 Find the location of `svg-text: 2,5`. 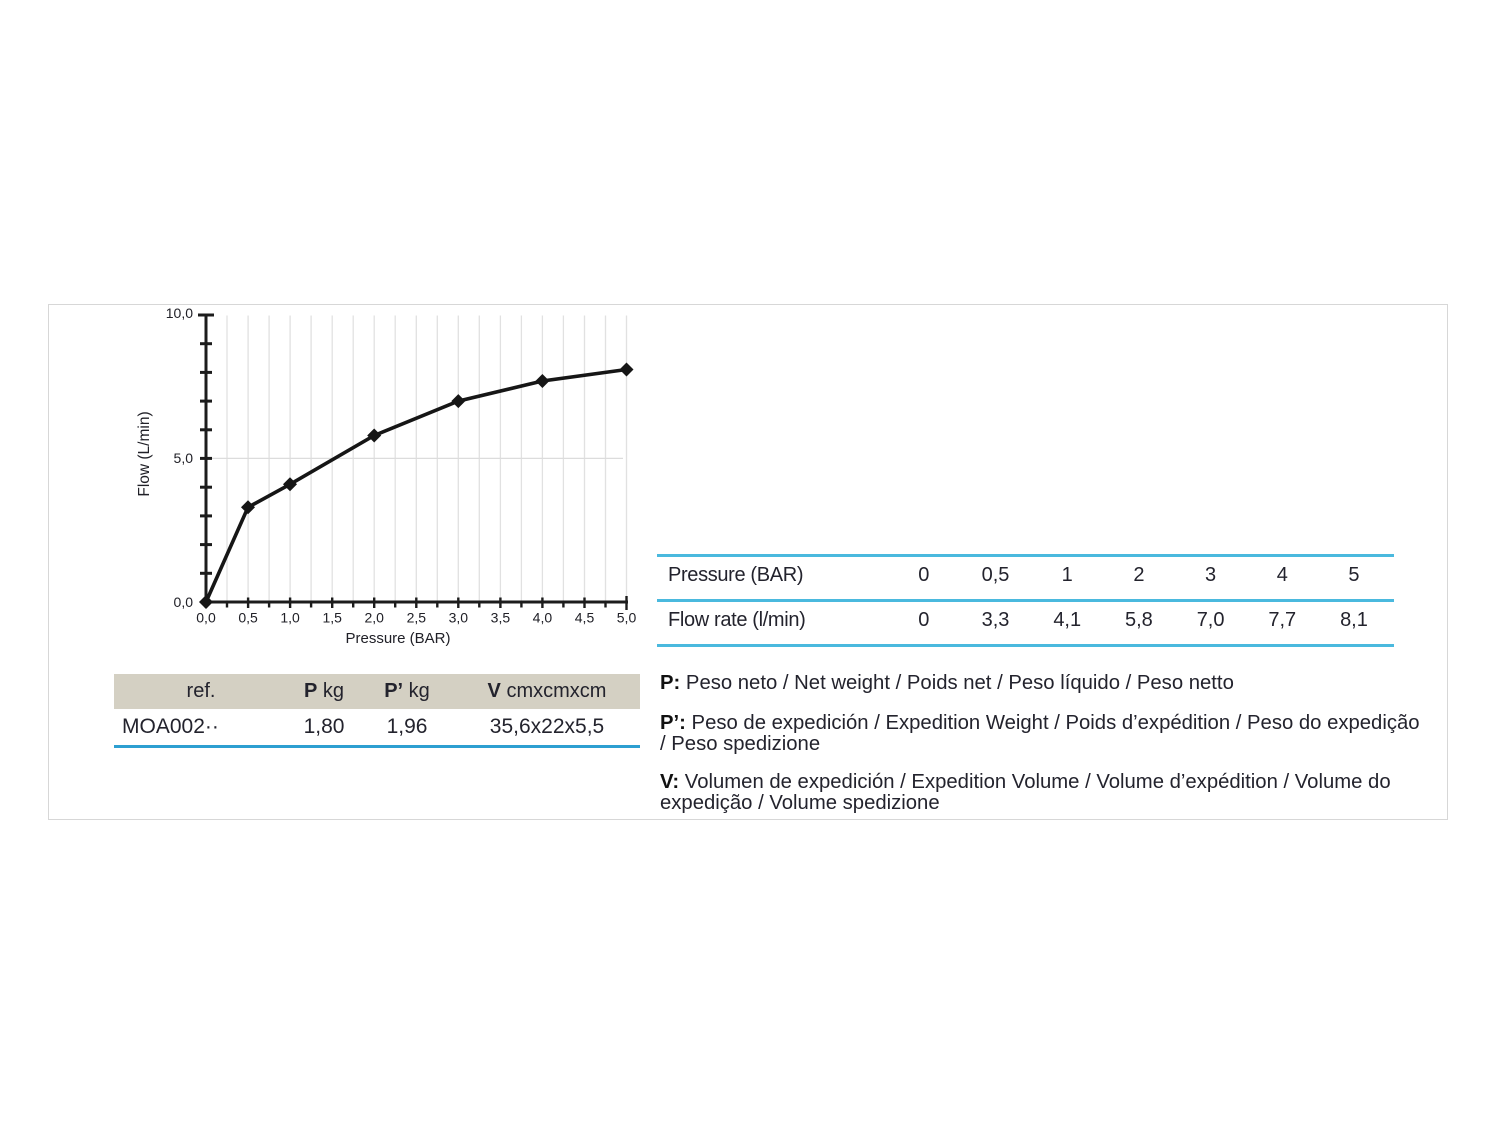

svg-text: 2,5 is located at coordinates (417, 618).